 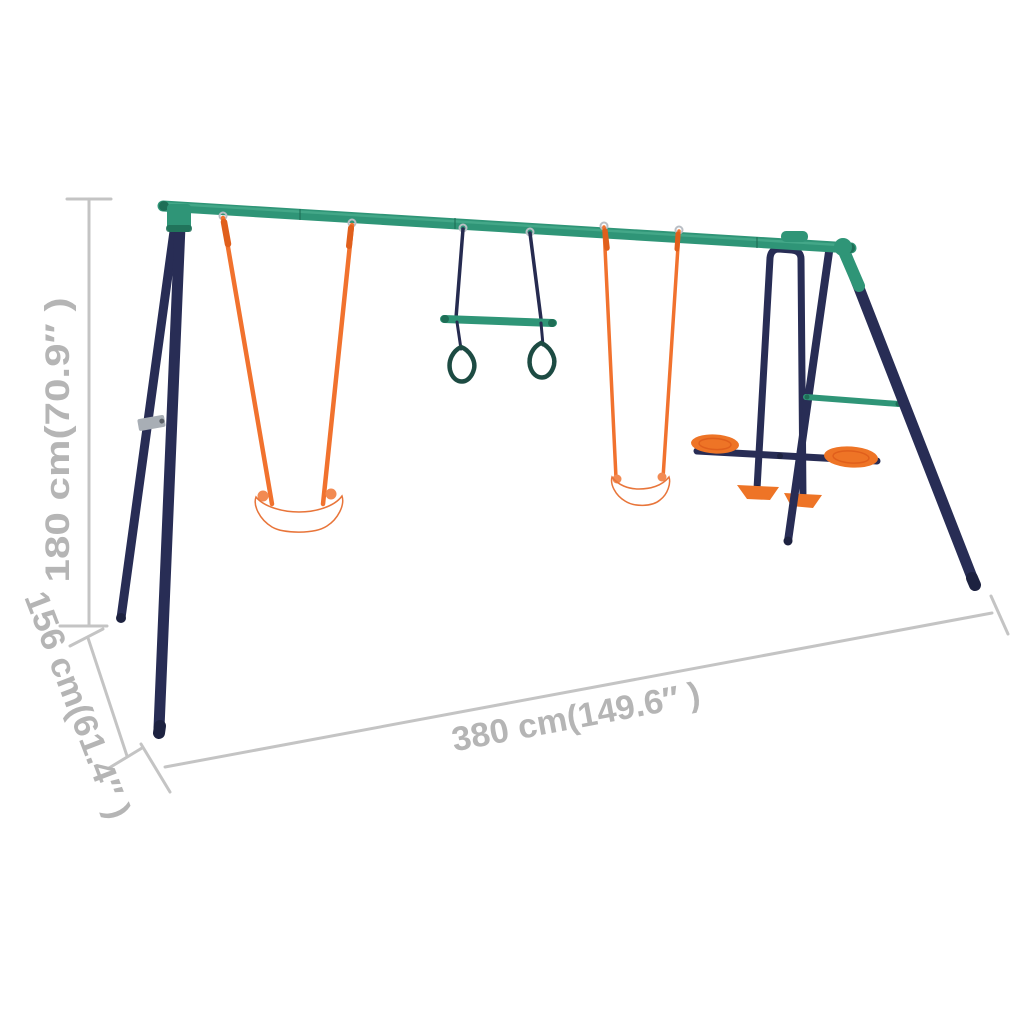 What do you see at coordinates (843, 247) in the screenshot?
I see `right-corner-joint` at bounding box center [843, 247].